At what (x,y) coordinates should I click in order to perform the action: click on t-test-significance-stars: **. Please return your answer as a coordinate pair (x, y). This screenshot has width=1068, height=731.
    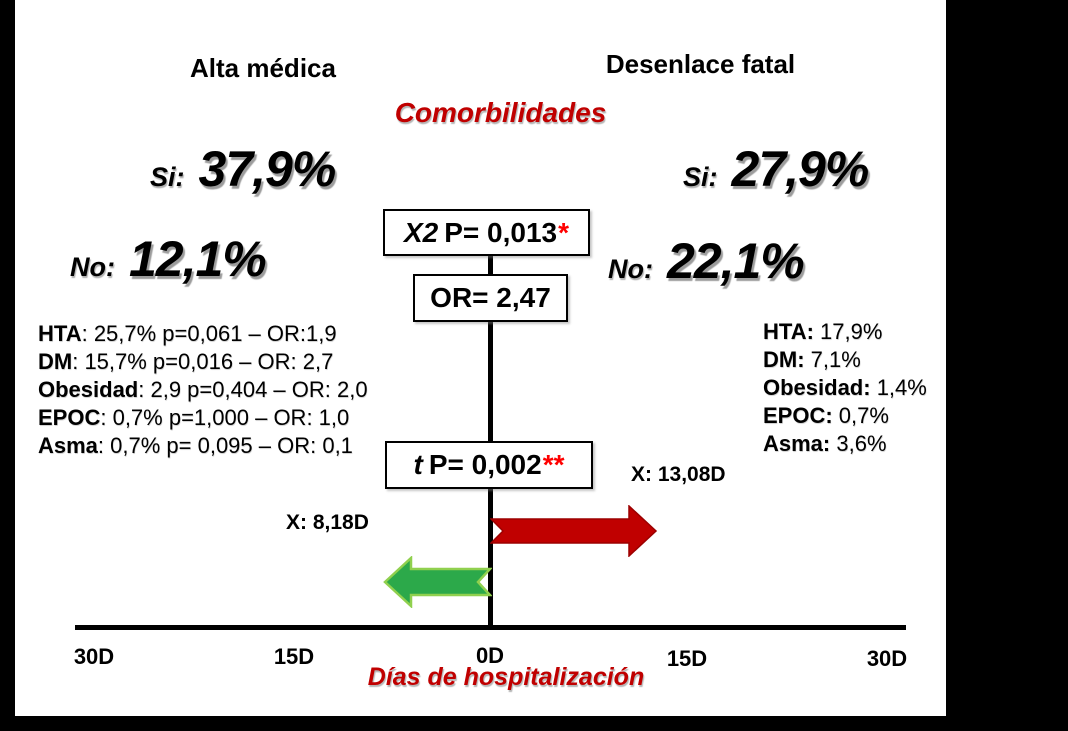
    Looking at the image, I should click on (553, 464).